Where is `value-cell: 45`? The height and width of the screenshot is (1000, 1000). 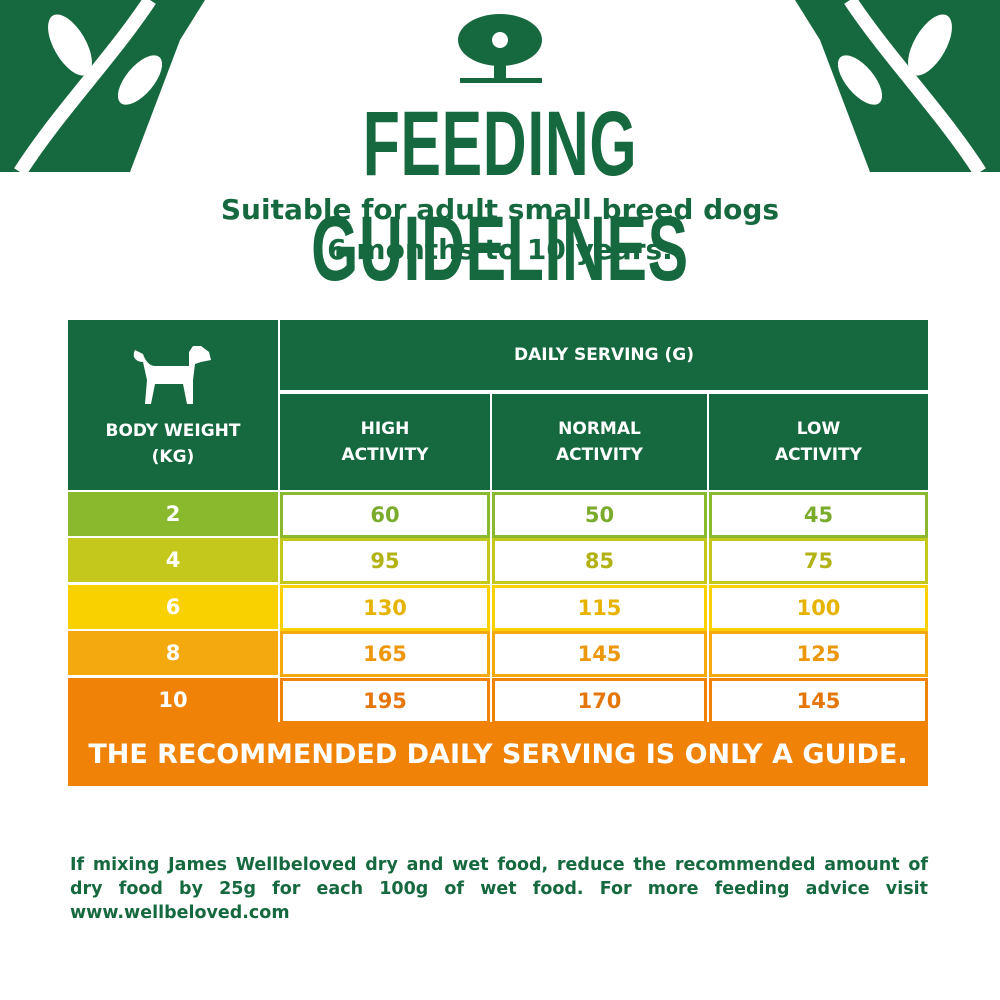
value-cell: 45 is located at coordinates (818, 515).